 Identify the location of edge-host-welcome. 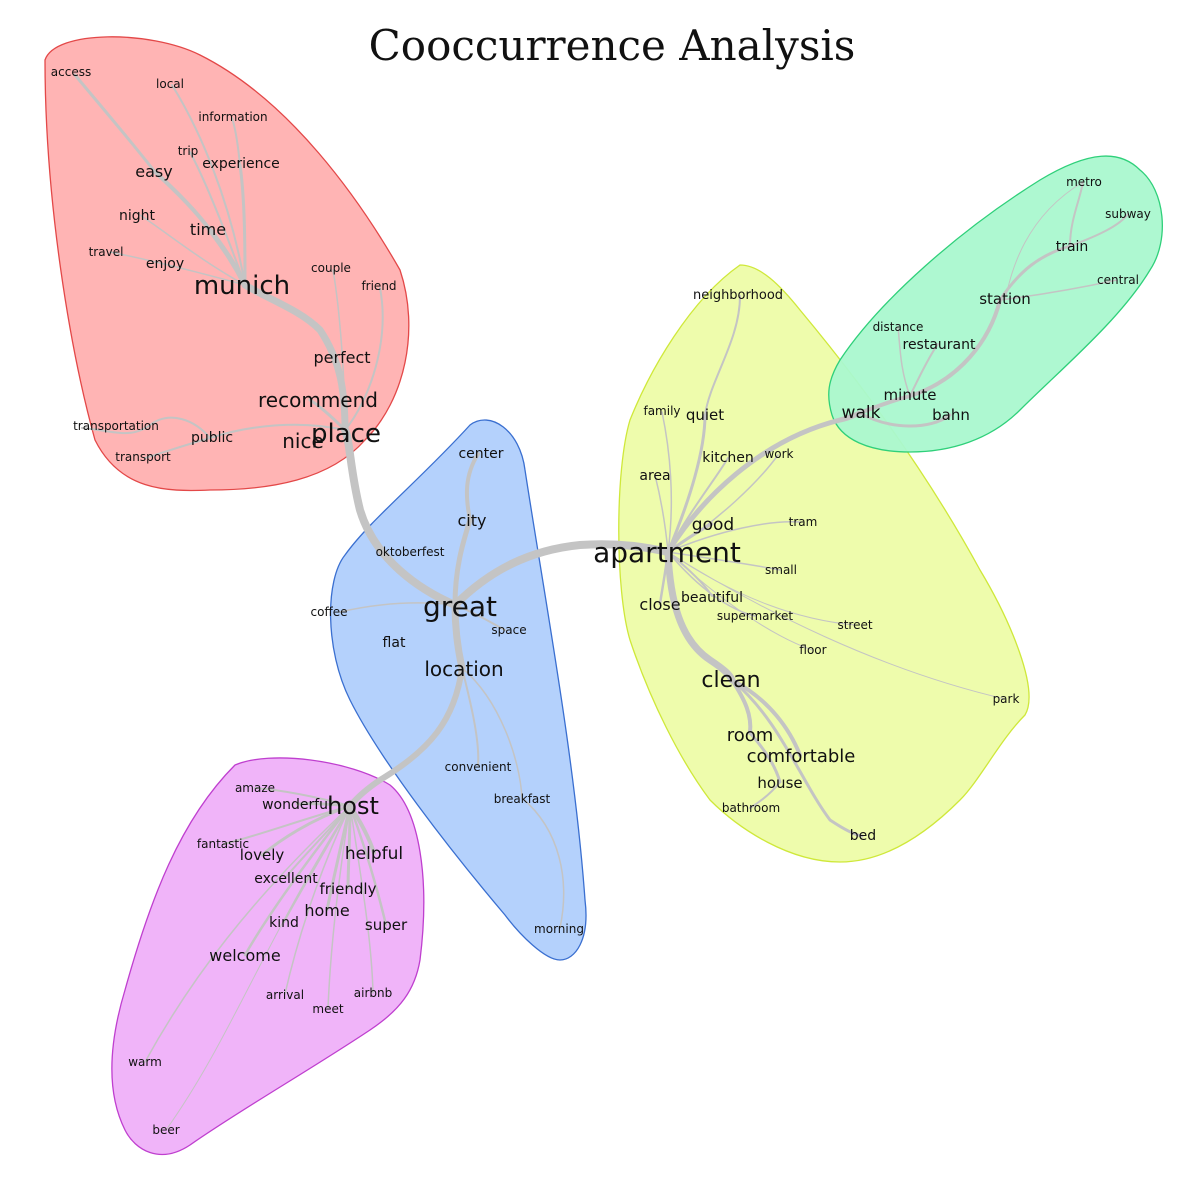
(297, 880).